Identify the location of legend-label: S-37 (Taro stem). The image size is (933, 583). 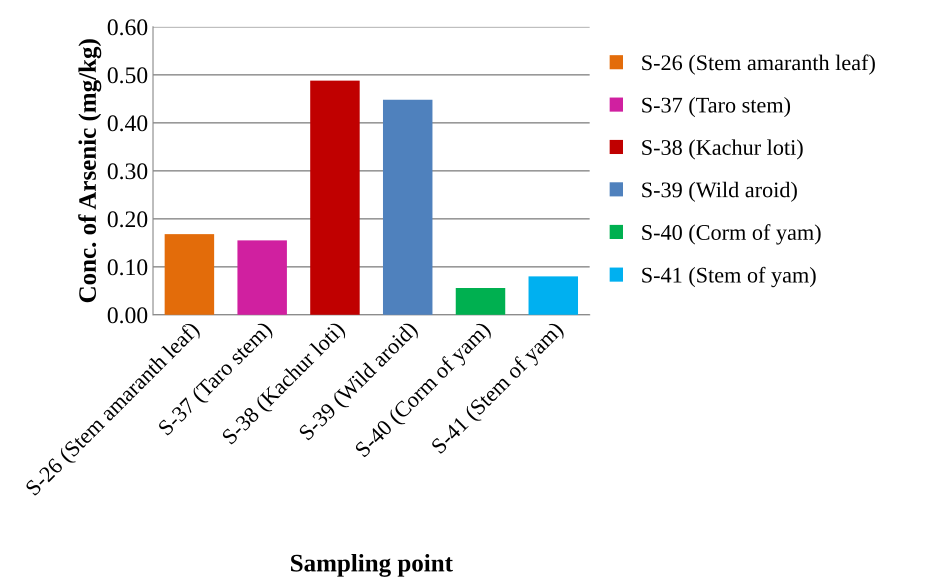
(716, 107).